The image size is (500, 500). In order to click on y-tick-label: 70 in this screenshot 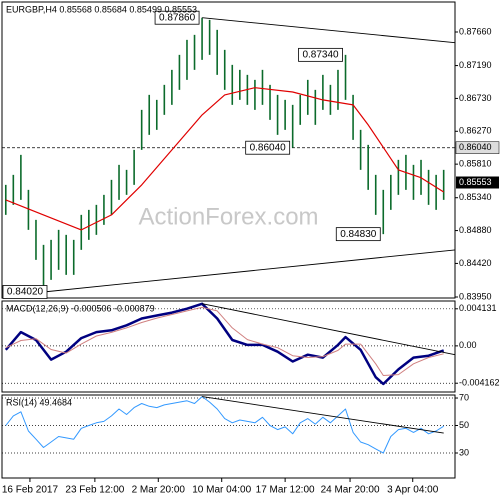, I will do `click(464, 397)`.